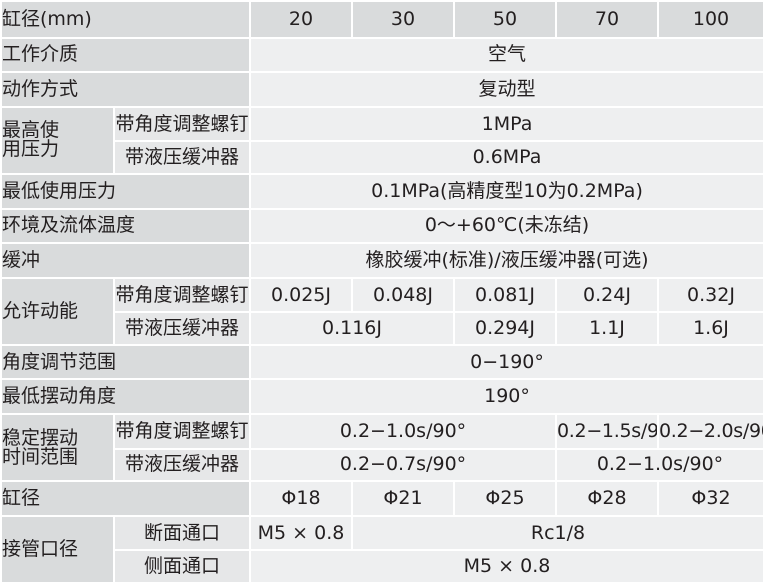  Describe the element at coordinates (506, 124) in the screenshot. I see `value-max-pressure-screw: 1MPa` at that location.